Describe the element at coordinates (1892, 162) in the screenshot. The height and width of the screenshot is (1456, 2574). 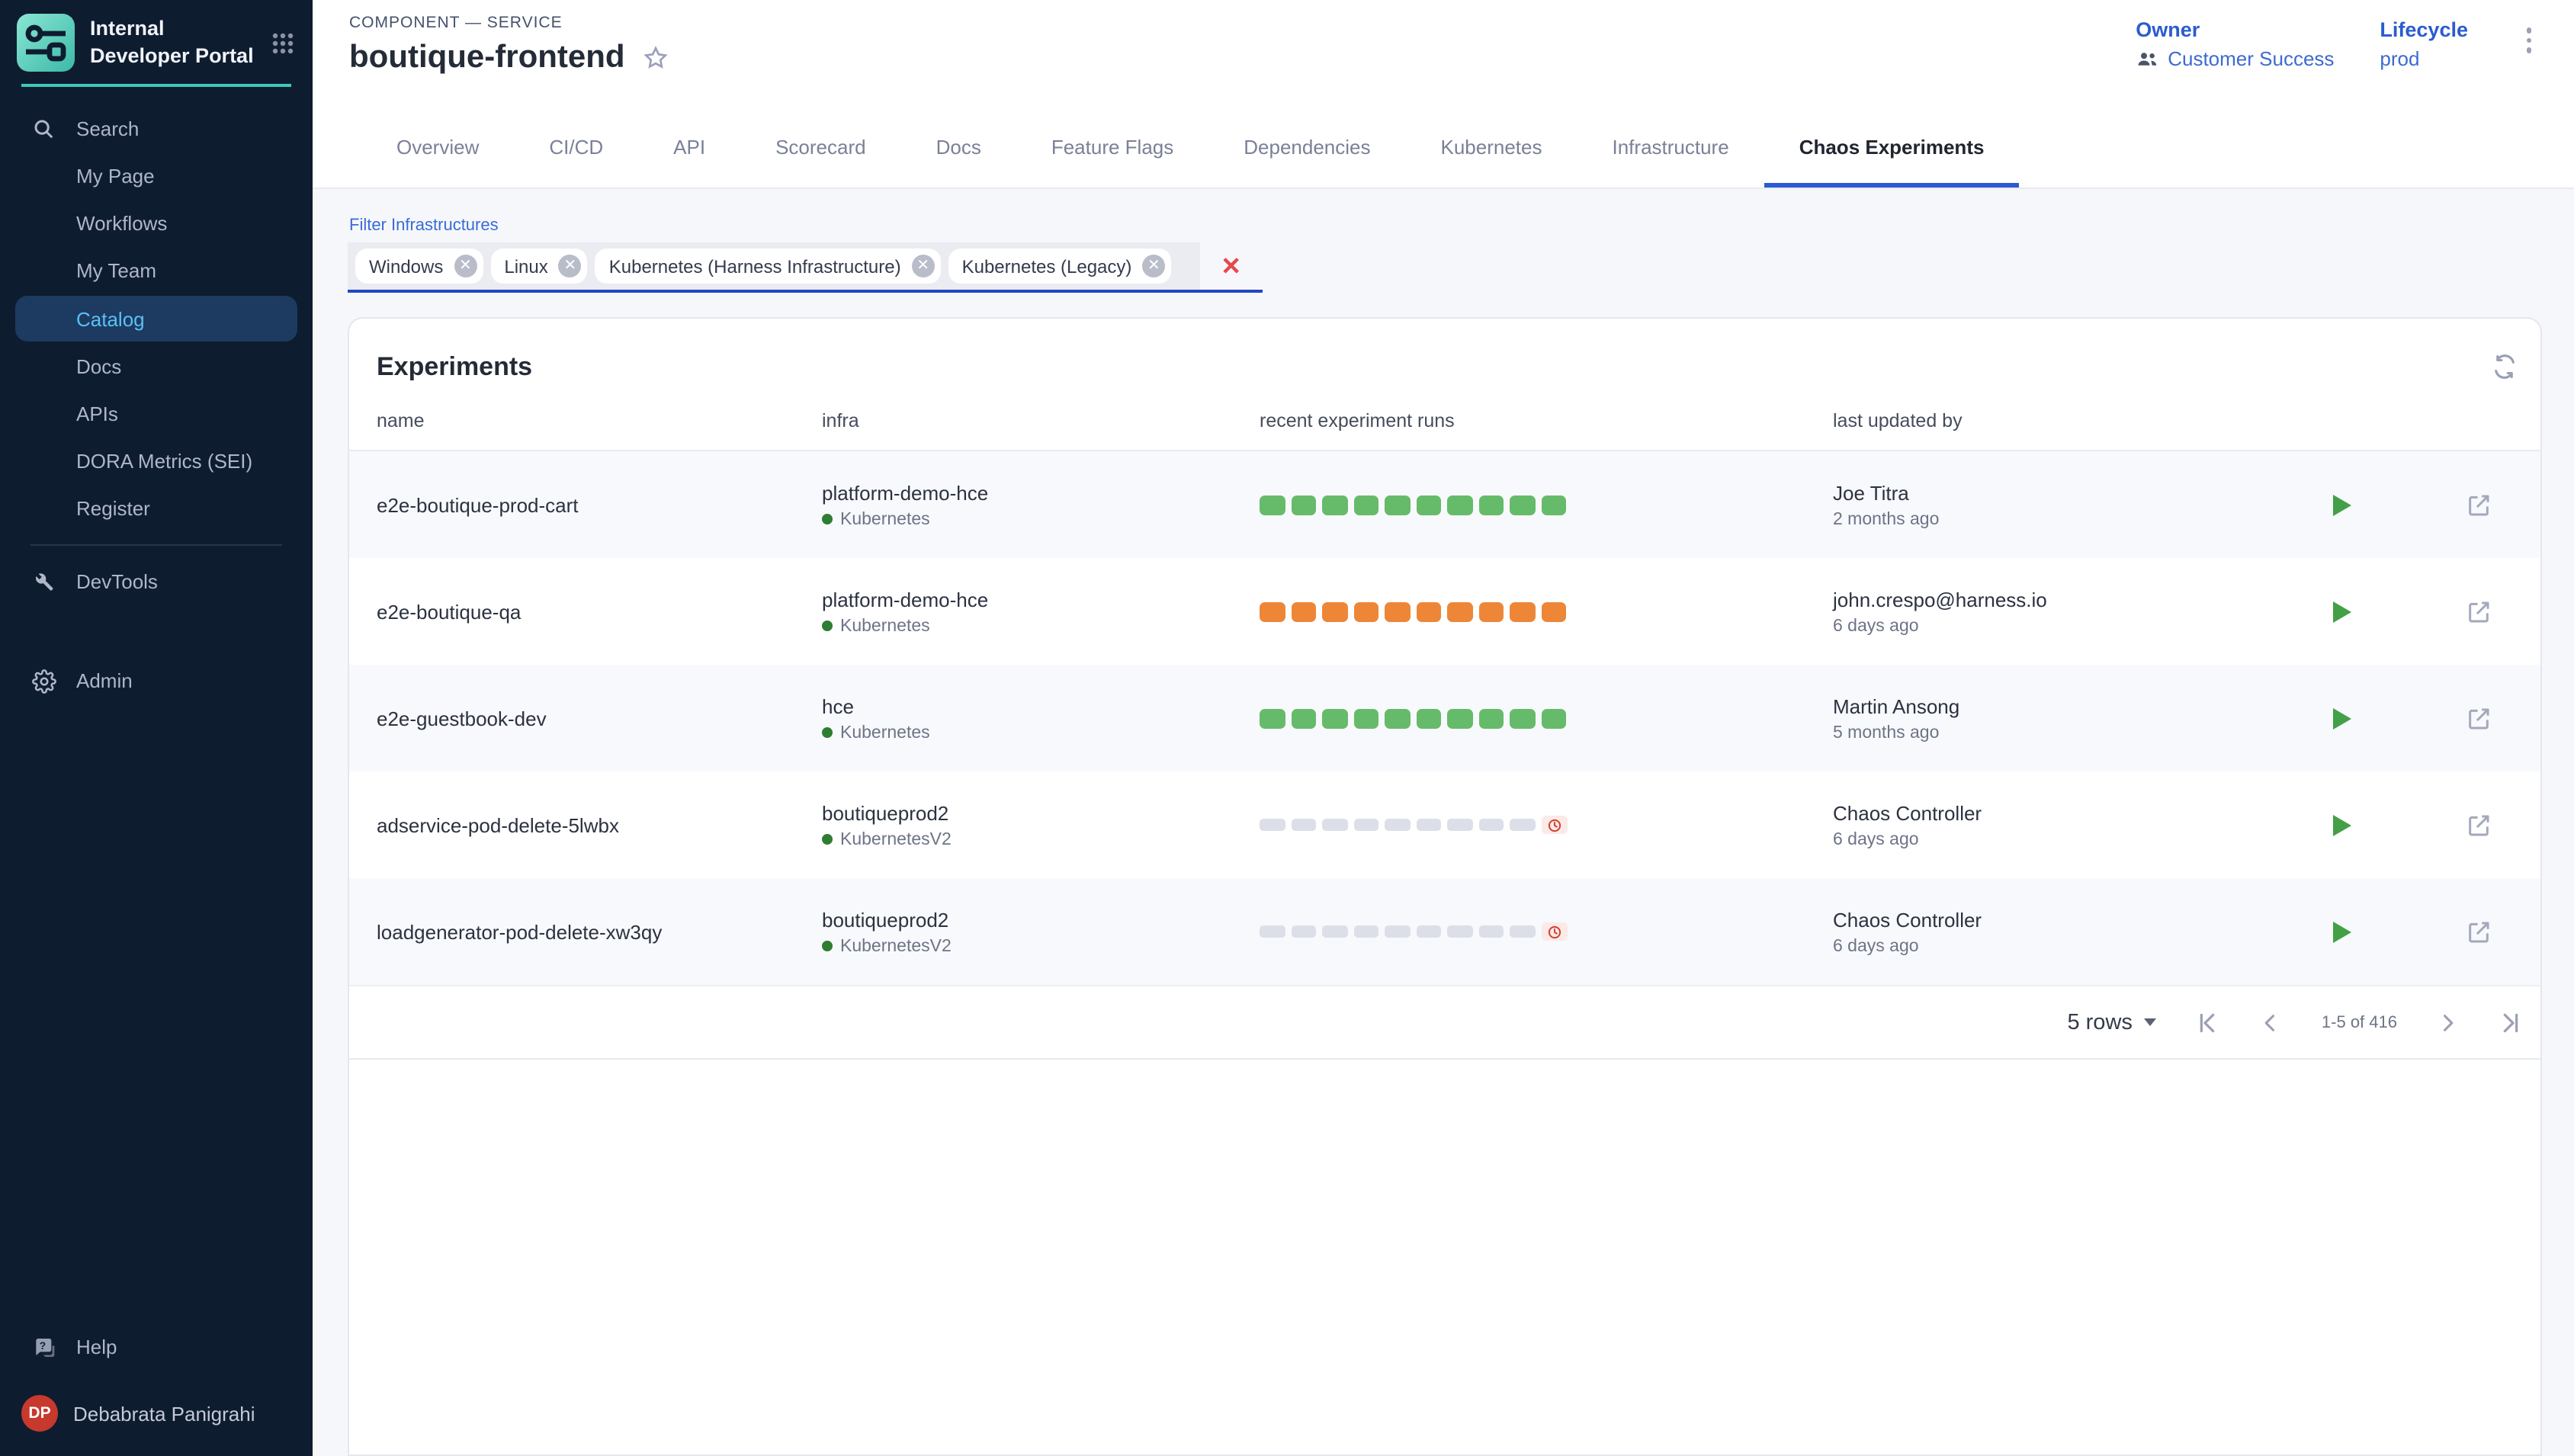
I see `tab-chaos-experiments: Chaos Experiments` at that location.